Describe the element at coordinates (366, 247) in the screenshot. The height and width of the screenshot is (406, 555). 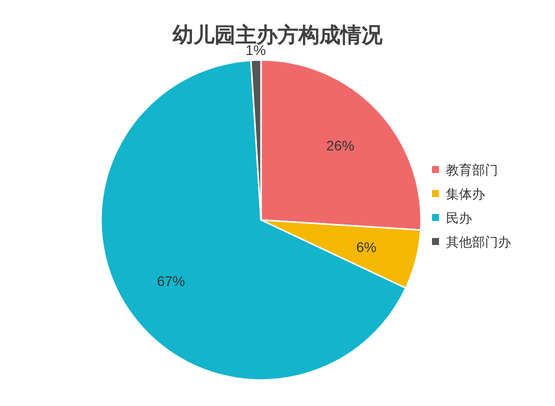
I see `data-label: 6%` at that location.